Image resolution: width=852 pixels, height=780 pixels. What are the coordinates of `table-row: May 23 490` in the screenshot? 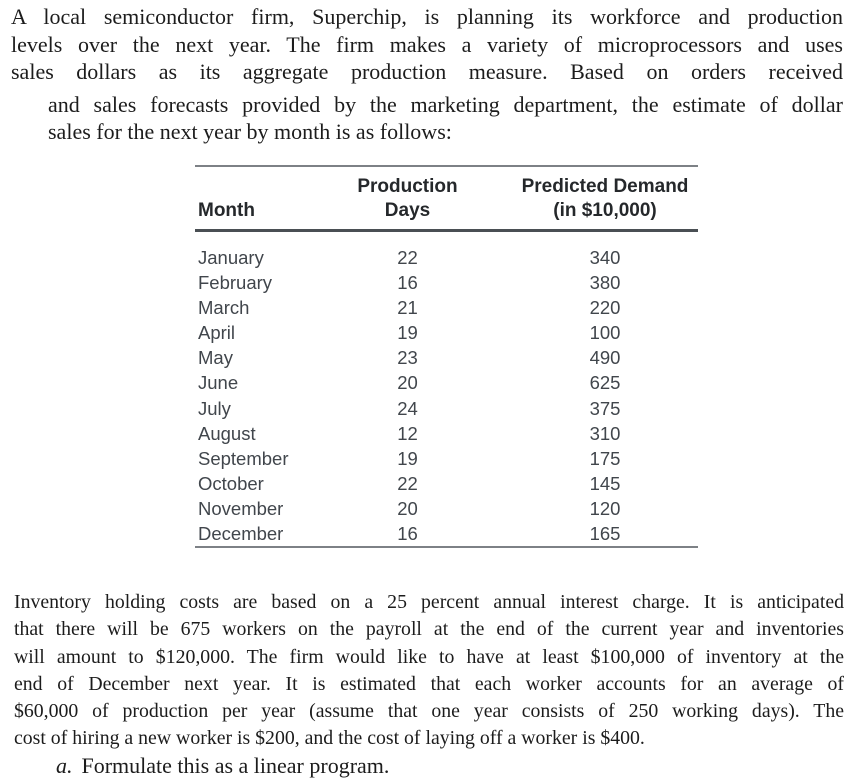 It's located at (446, 357).